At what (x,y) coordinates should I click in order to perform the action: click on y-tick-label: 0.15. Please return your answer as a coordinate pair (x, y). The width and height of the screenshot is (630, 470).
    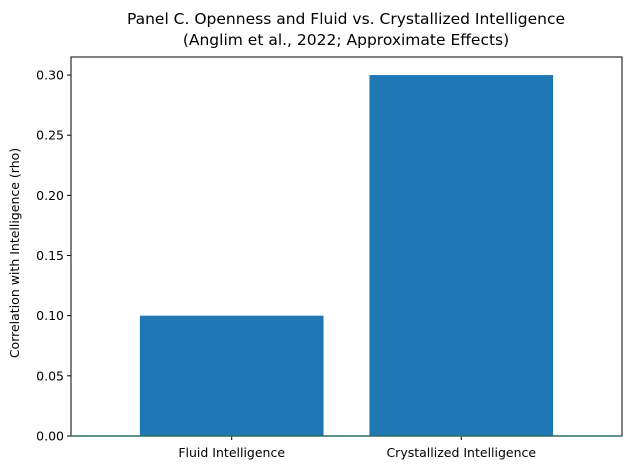
    Looking at the image, I should click on (50, 255).